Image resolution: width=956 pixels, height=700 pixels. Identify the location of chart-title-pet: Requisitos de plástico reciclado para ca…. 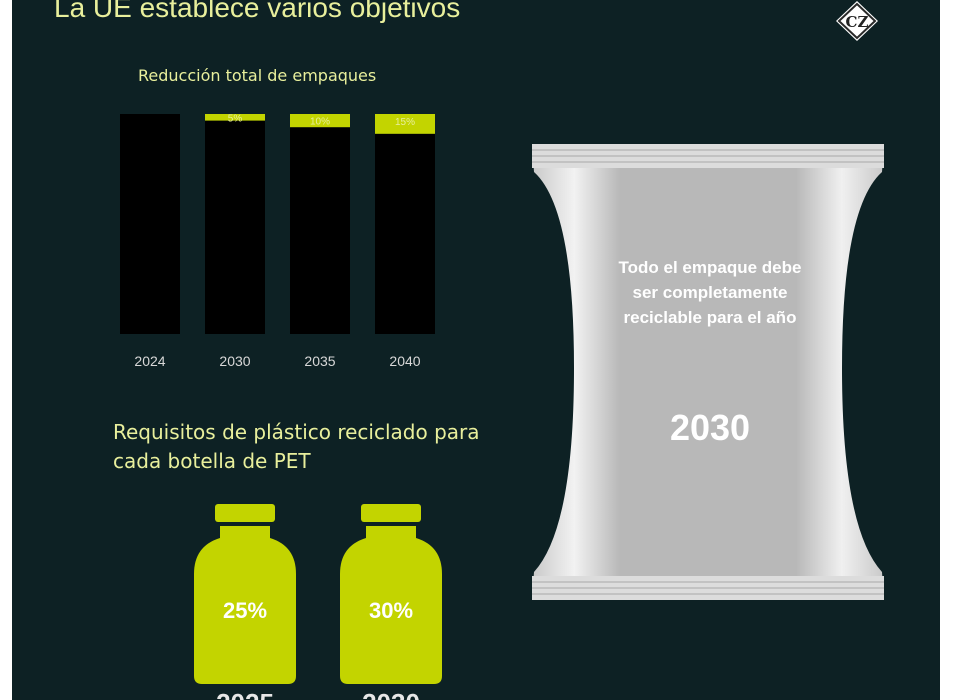
(296, 446).